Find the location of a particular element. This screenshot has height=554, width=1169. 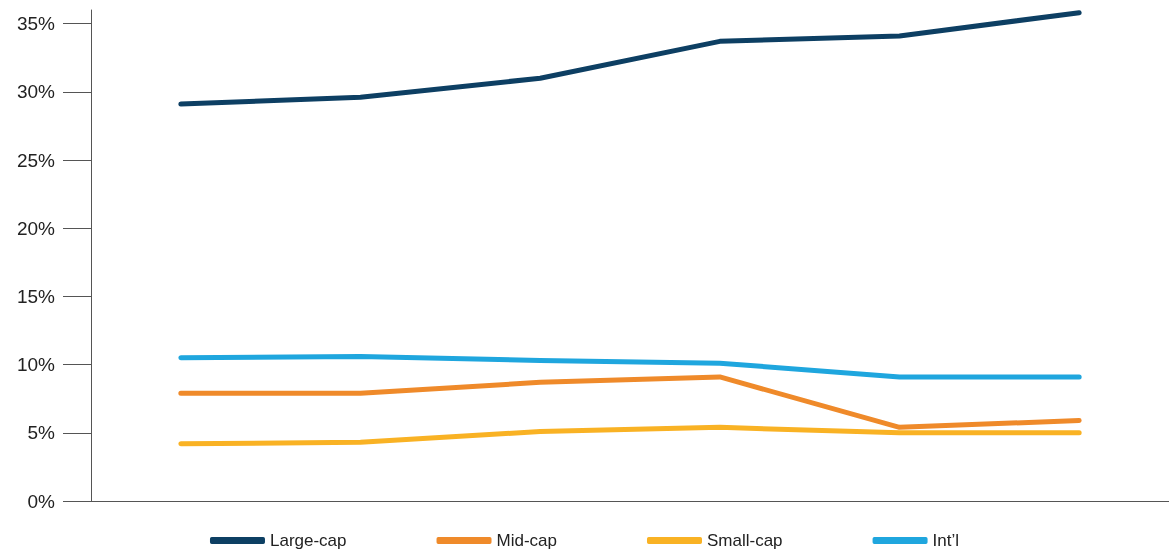

legend-label: Int’l is located at coordinates (946, 540).